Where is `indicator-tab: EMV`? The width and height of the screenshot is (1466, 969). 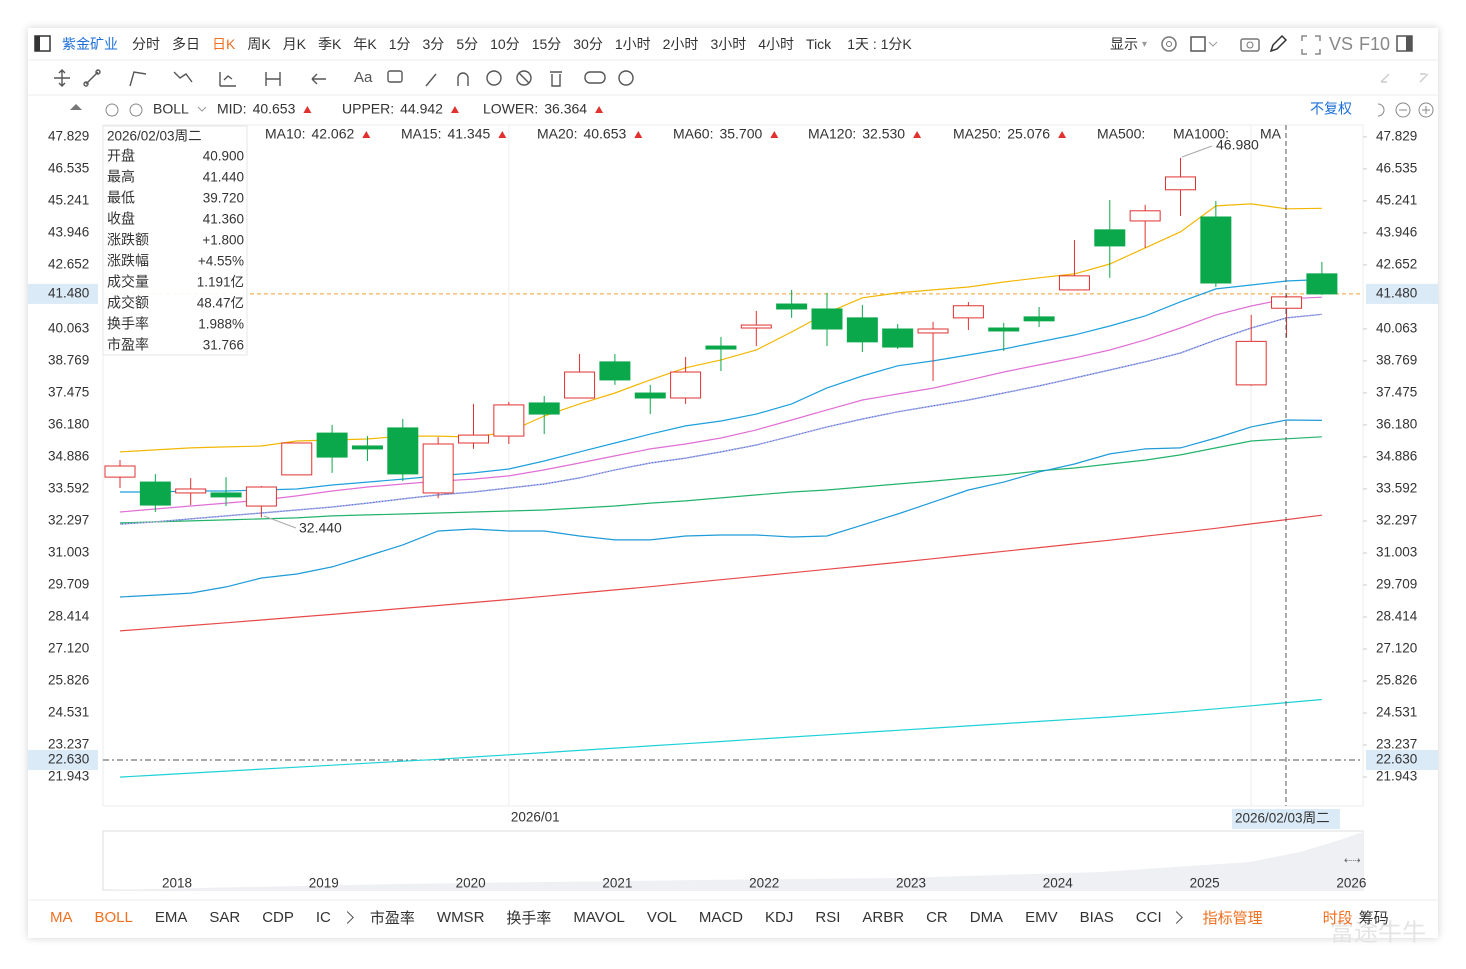
indicator-tab: EMV is located at coordinates (1041, 917).